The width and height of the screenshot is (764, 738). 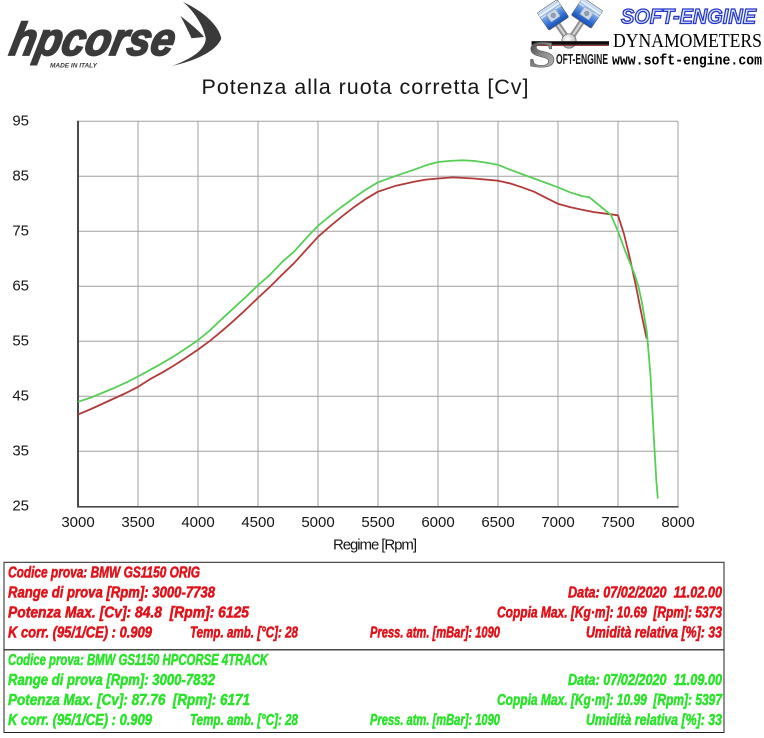 What do you see at coordinates (687, 62) in the screenshot?
I see `svg-text: www.soft-engine.com` at bounding box center [687, 62].